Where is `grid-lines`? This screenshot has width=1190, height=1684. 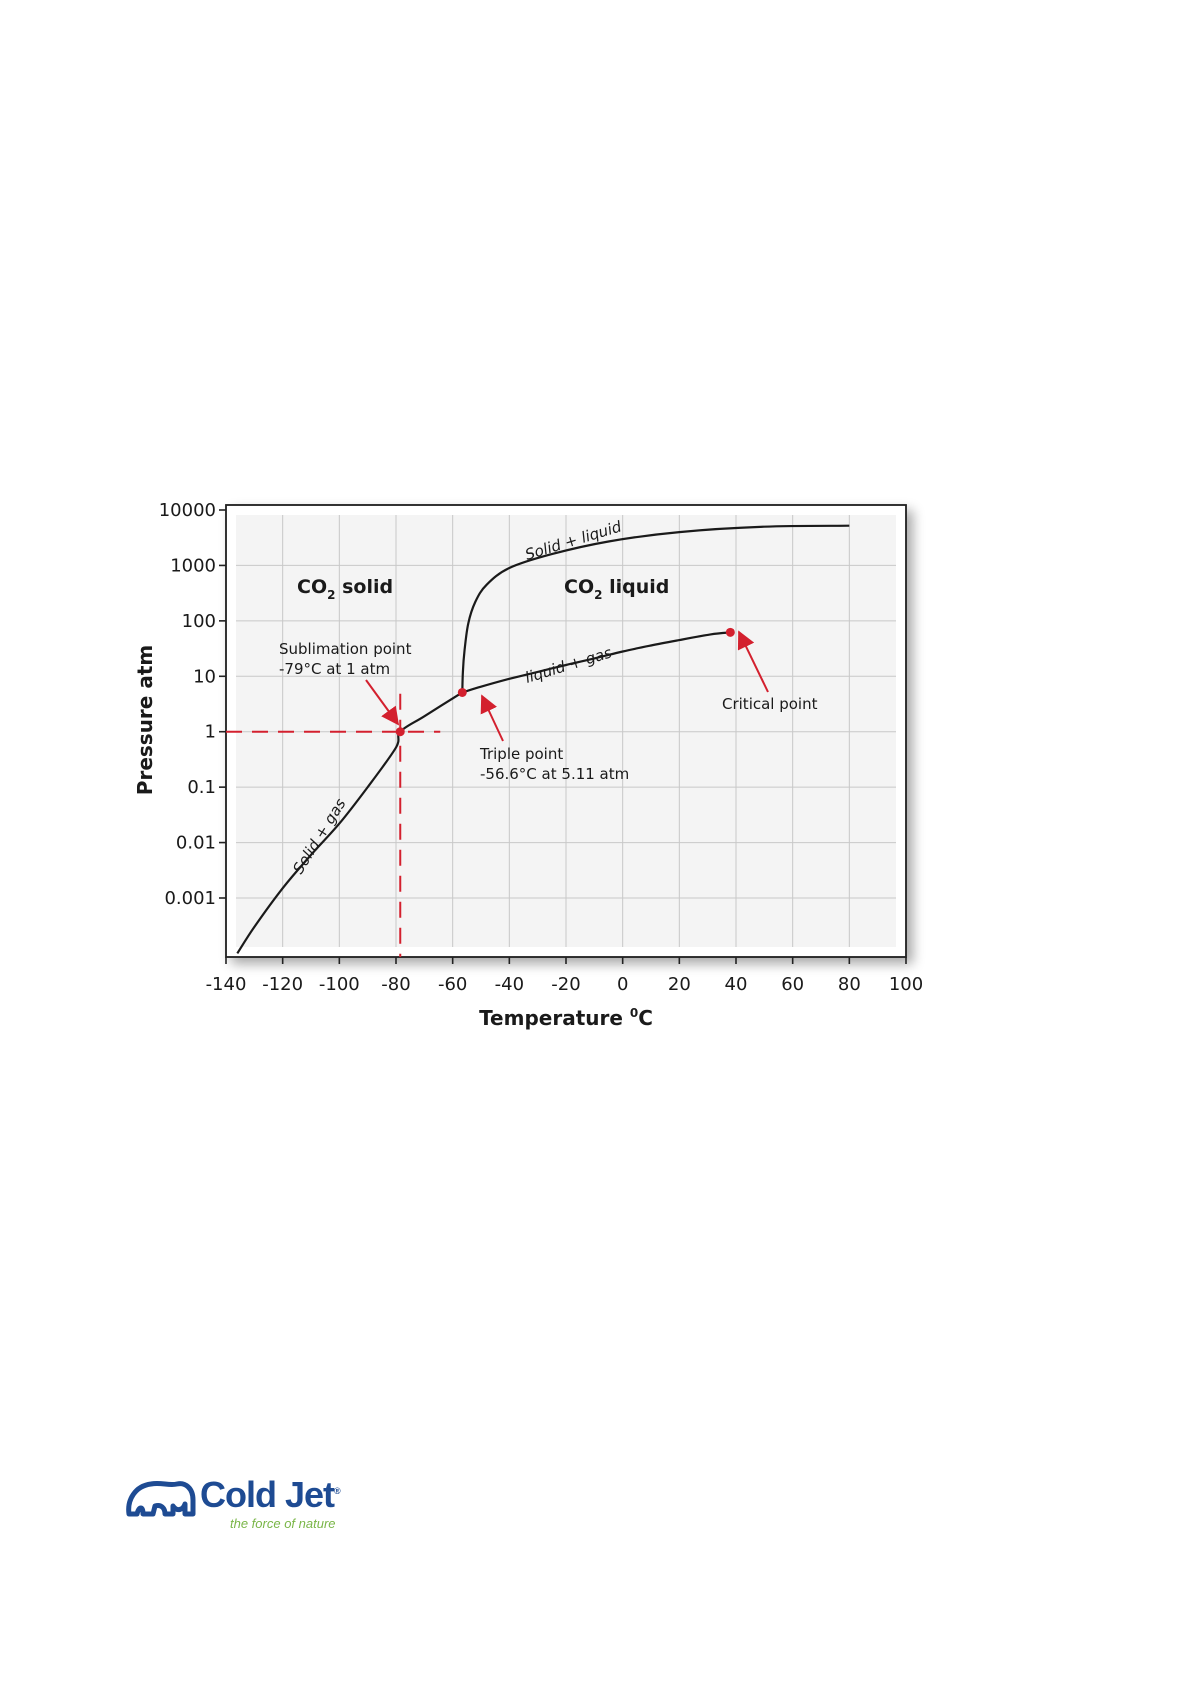 grid-lines is located at coordinates (566, 731).